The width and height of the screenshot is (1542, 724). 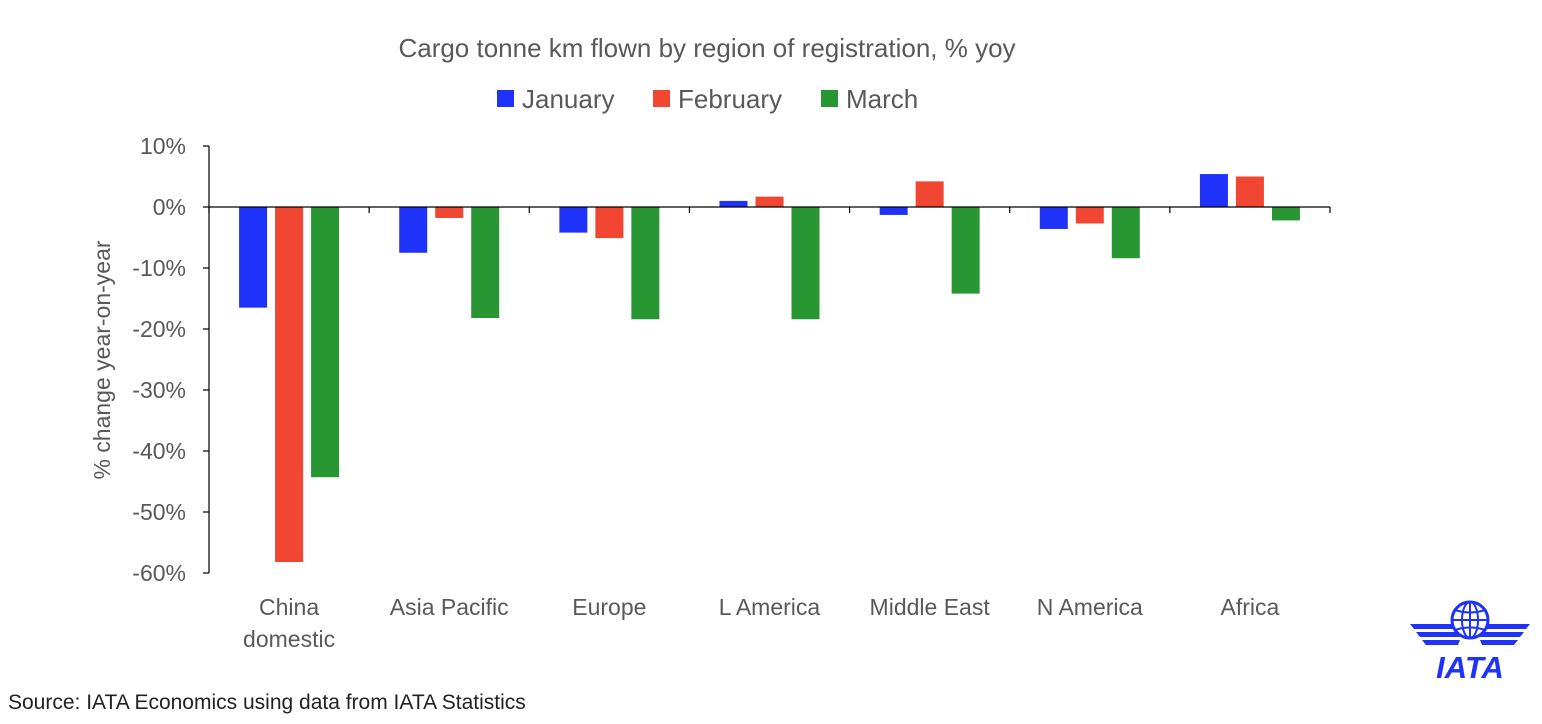 What do you see at coordinates (1470, 642) in the screenshot?
I see `iata-logo: IATA` at bounding box center [1470, 642].